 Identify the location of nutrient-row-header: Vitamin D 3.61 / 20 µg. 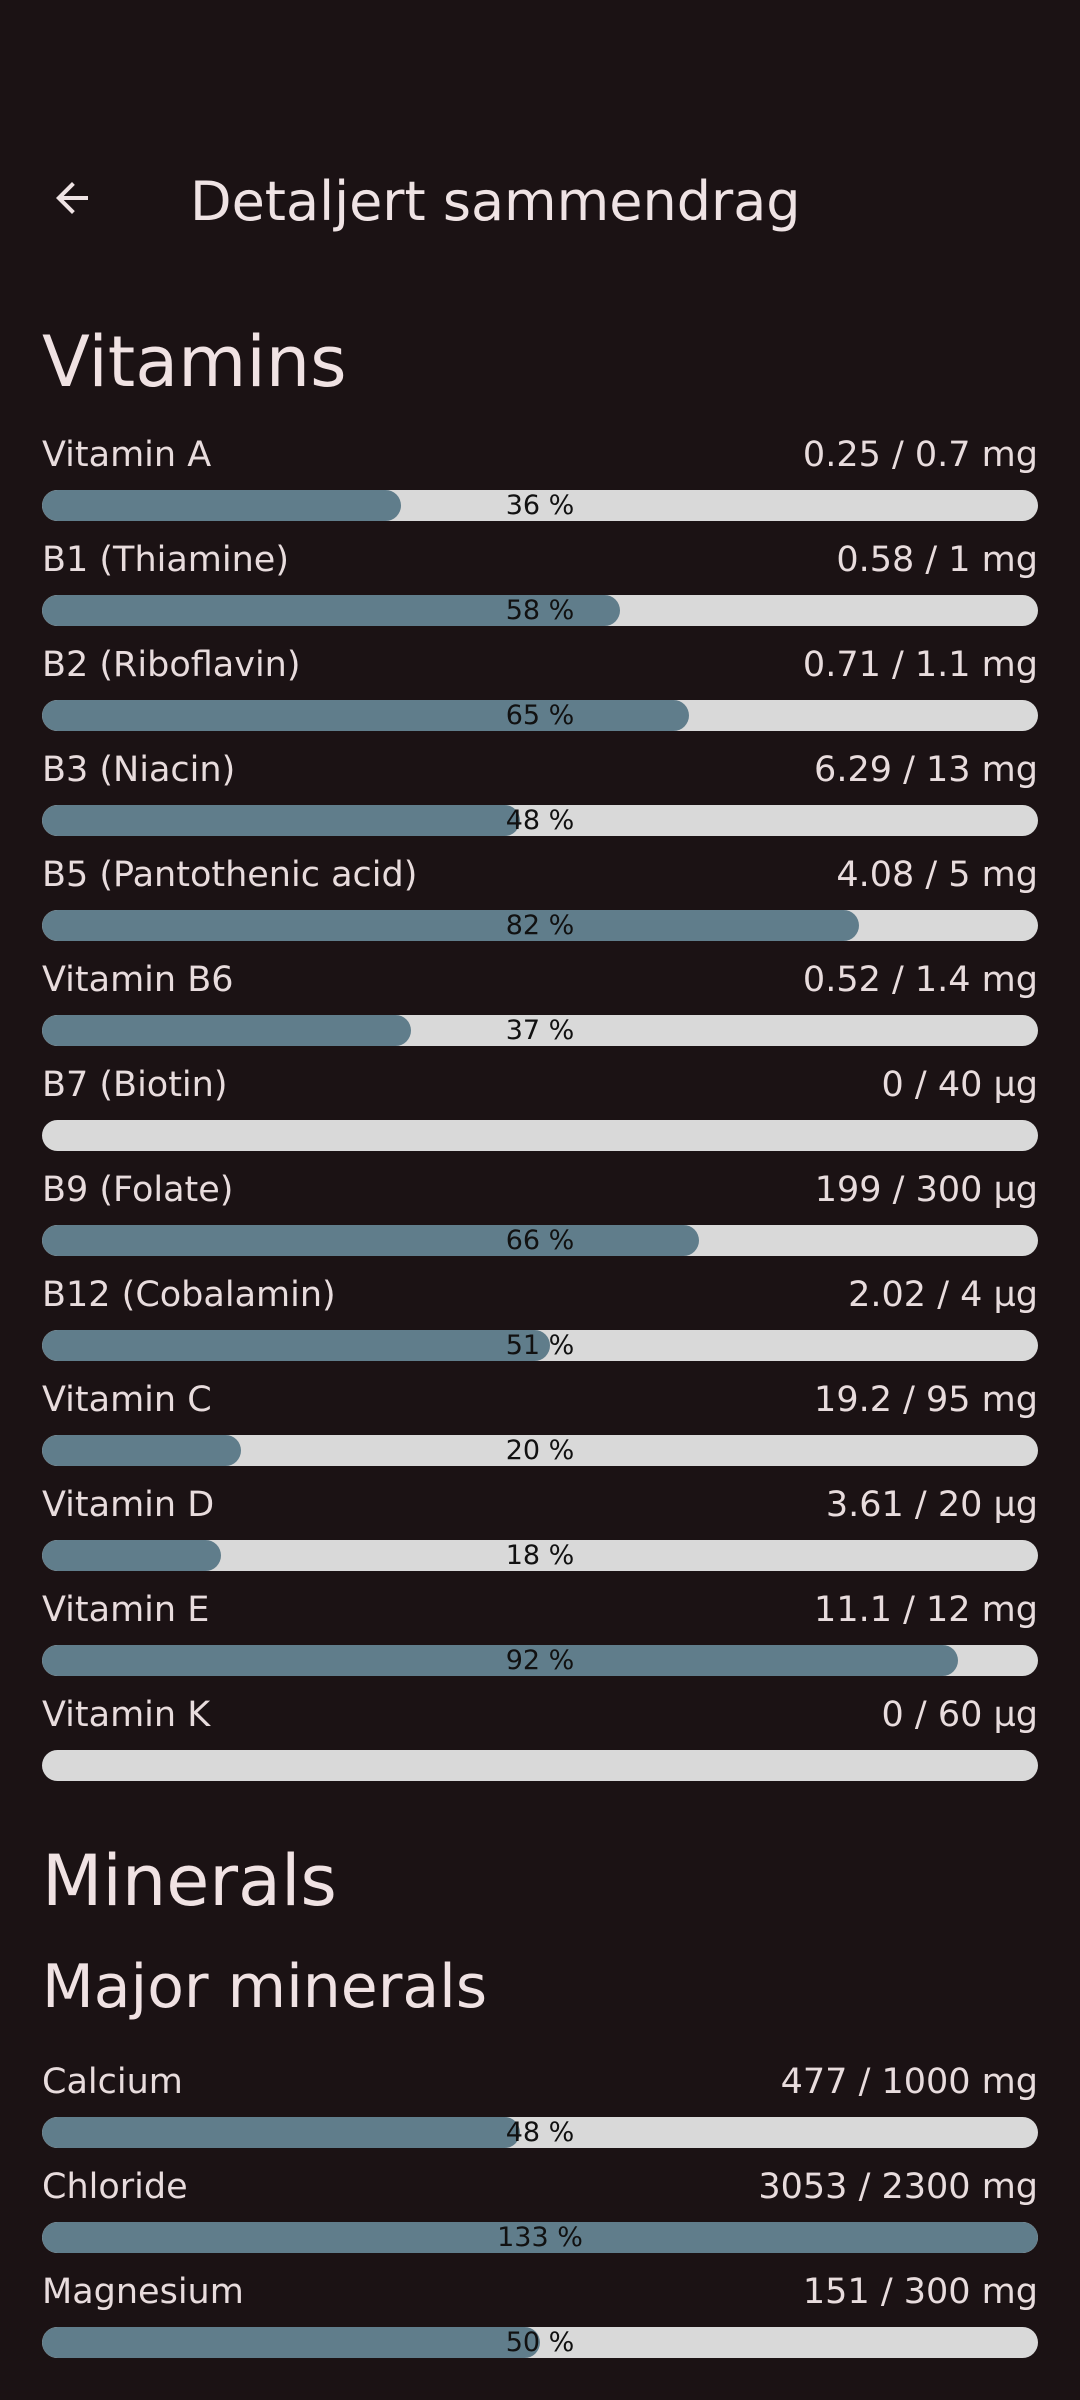
(540, 1505).